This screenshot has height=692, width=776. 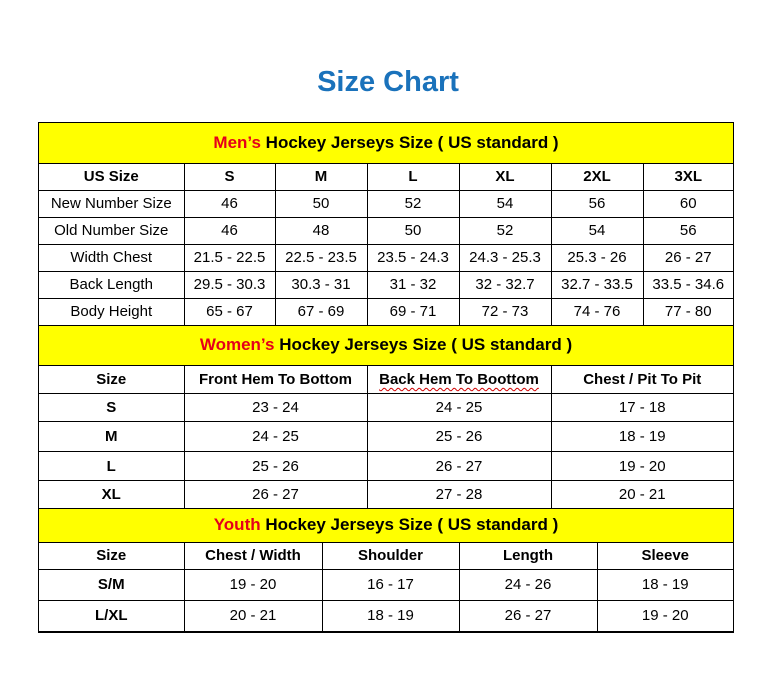 I want to click on womens-table-row: M 24 - 25 25 - 26 18 - 19, so click(x=386, y=436).